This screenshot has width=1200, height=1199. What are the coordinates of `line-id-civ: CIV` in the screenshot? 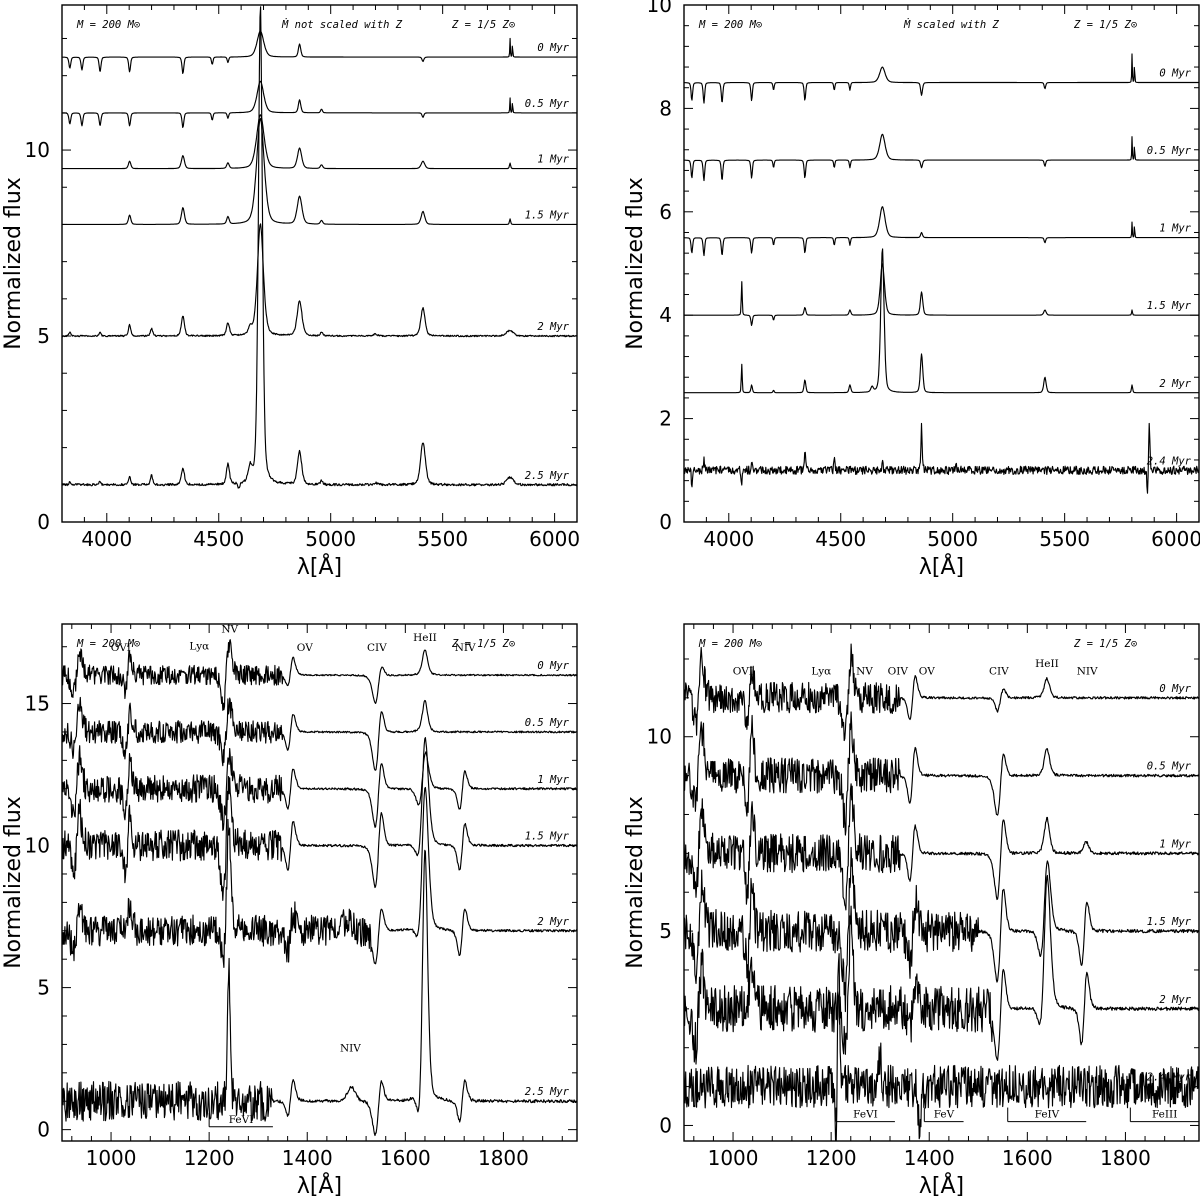 It's located at (999, 672).